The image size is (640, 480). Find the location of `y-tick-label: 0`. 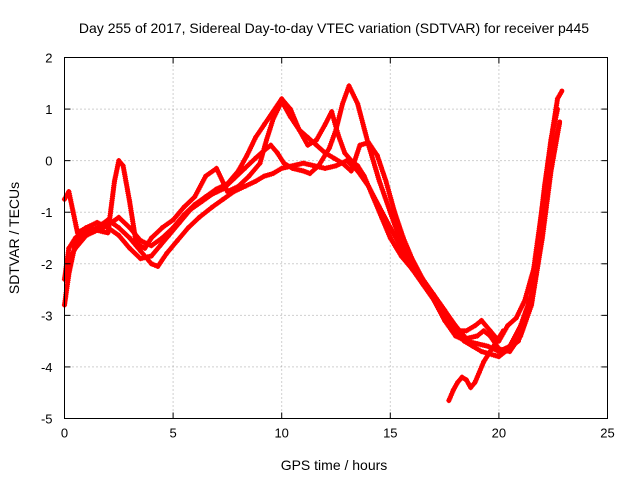

y-tick-label: 0 is located at coordinates (48, 161).